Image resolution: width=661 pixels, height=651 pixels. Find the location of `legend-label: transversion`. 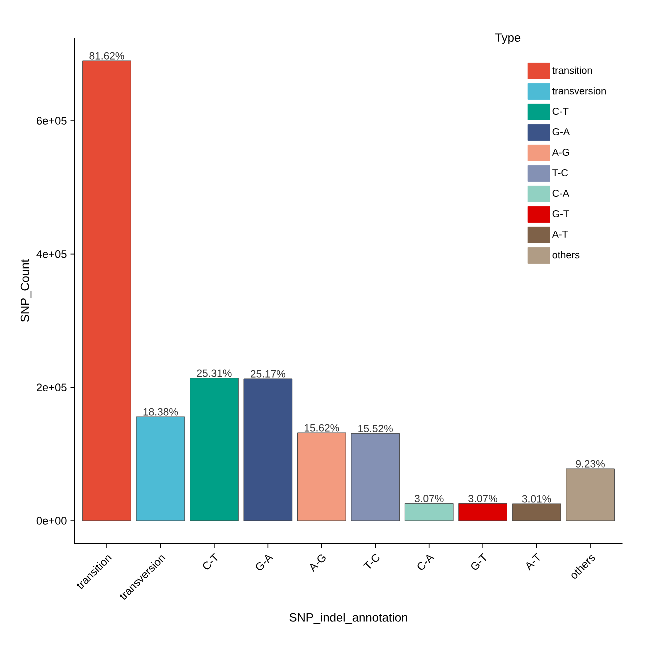

legend-label: transversion is located at coordinates (579, 91).